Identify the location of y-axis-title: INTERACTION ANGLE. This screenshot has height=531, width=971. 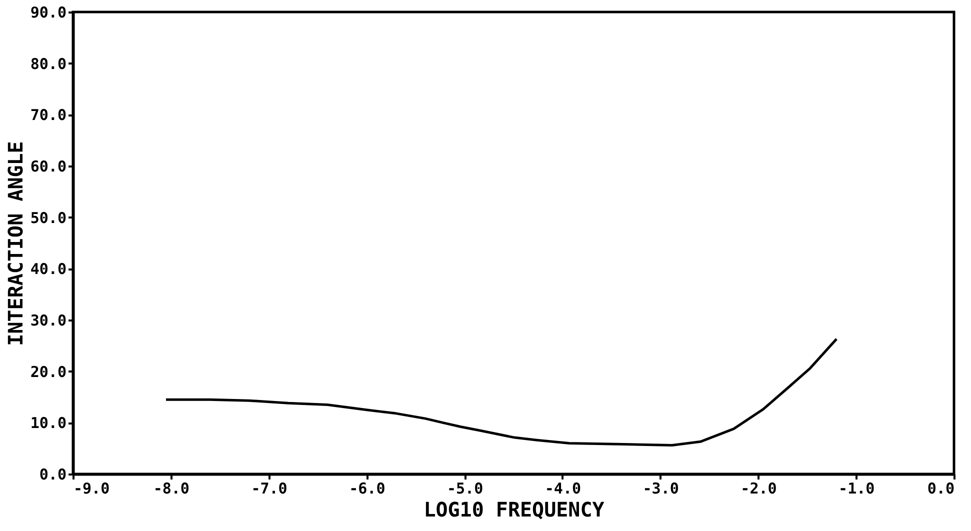
(15, 243).